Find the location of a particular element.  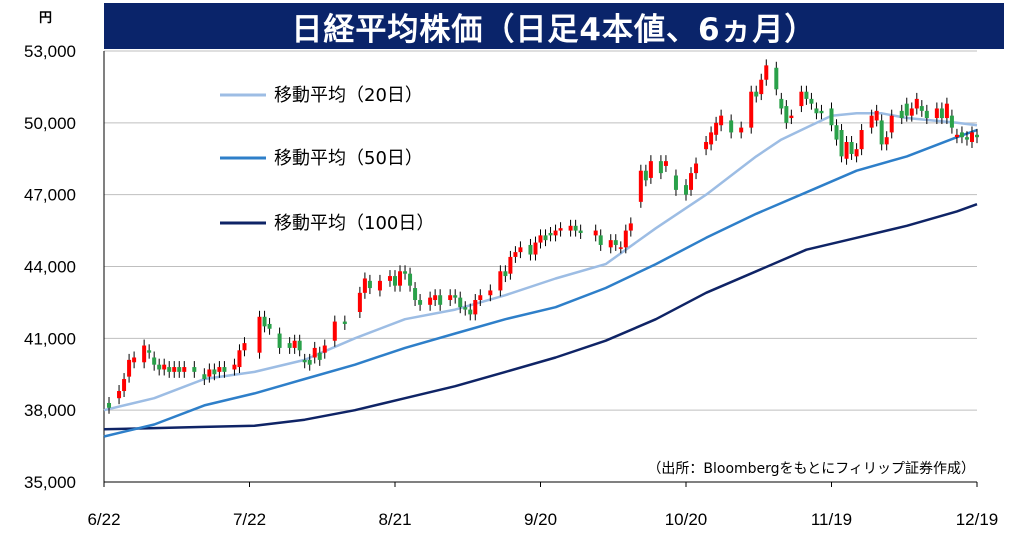

y-tick-label: 35,000 is located at coordinates (50, 482).